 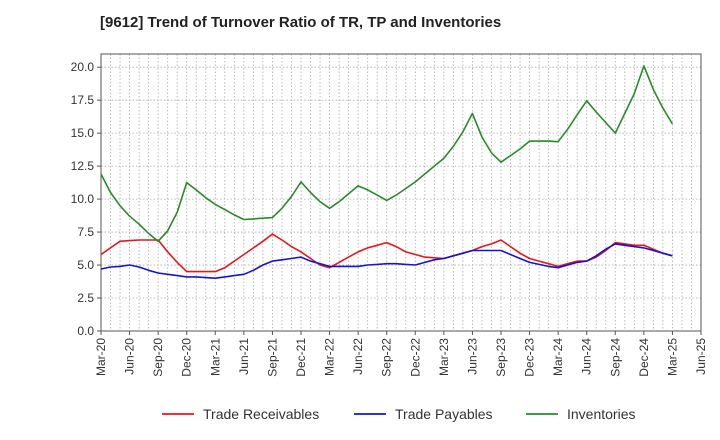 What do you see at coordinates (158, 357) in the screenshot?
I see `x-tick-label: Sep-20` at bounding box center [158, 357].